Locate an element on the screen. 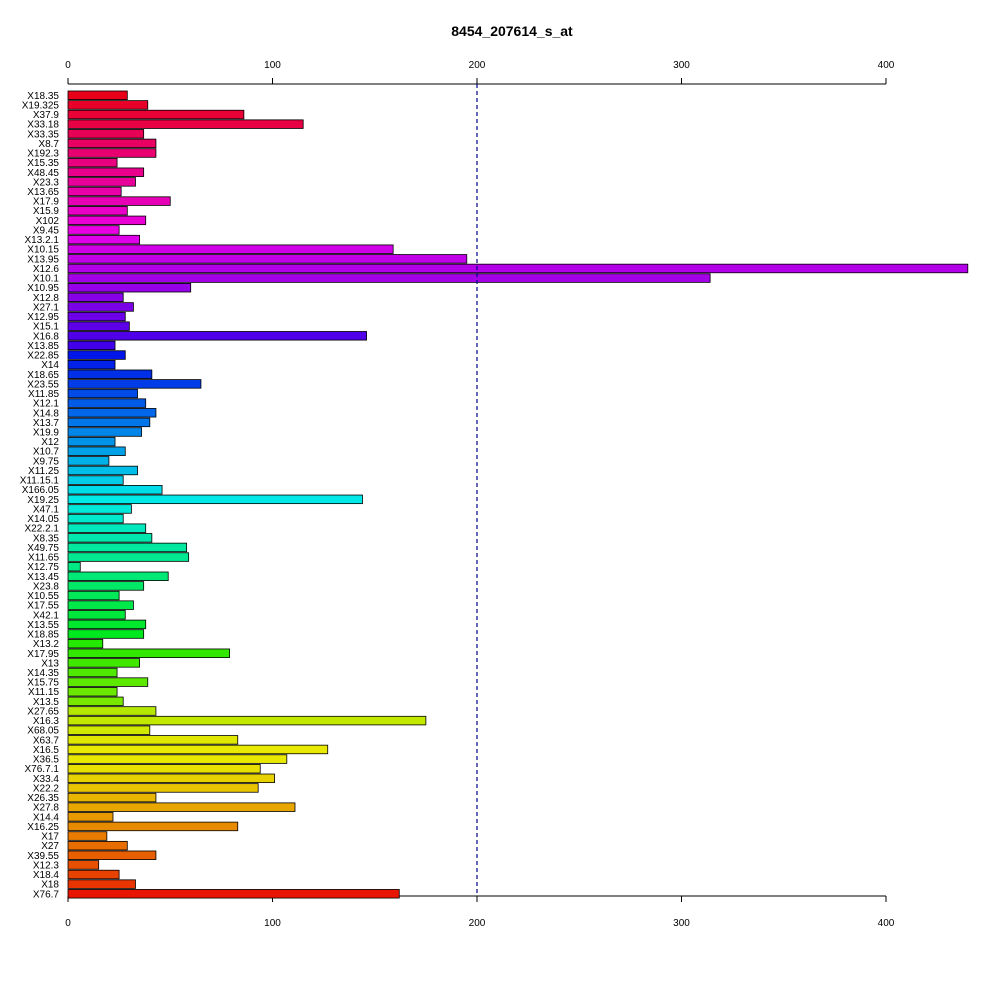 This screenshot has width=1000, height=1000. category-label: X18.4 is located at coordinates (46, 875).